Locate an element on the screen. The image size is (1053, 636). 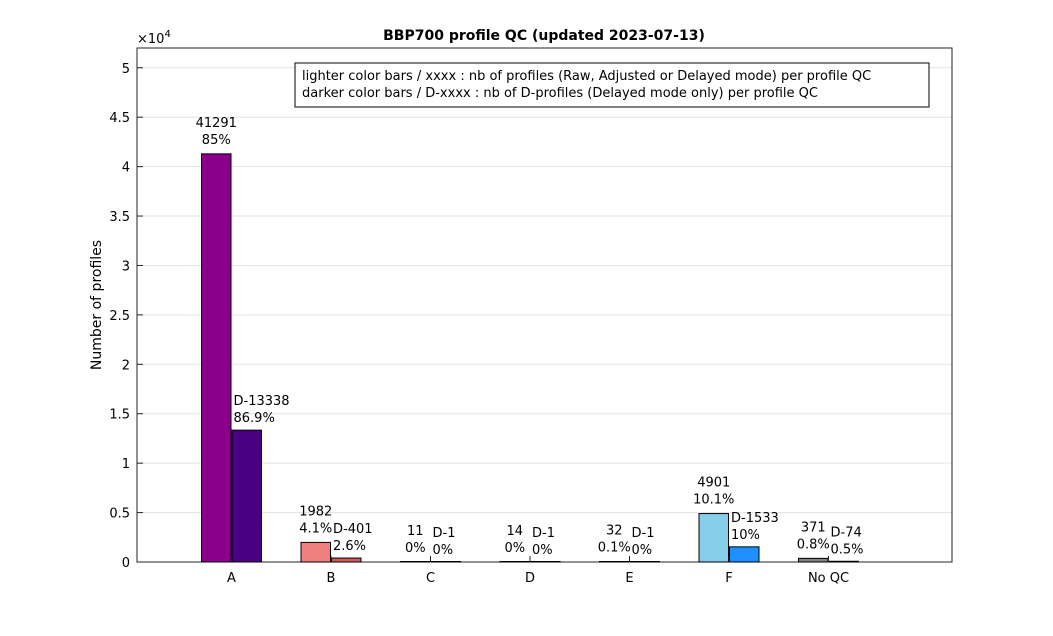
y-tick-label: 4 is located at coordinates (126, 168).